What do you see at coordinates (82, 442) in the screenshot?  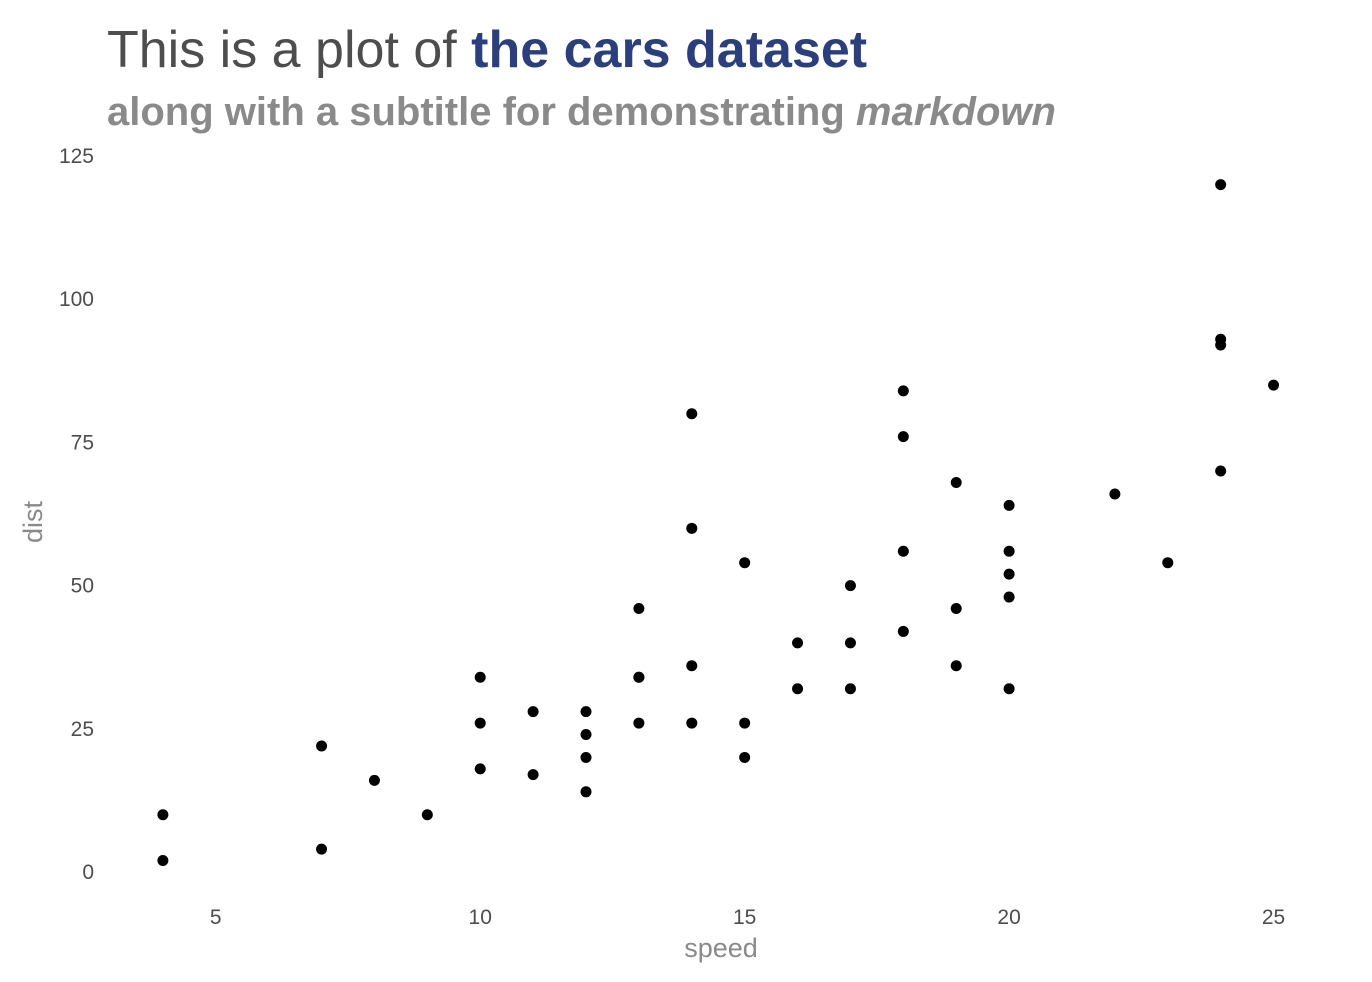 I see `y-tick-label: 75` at bounding box center [82, 442].